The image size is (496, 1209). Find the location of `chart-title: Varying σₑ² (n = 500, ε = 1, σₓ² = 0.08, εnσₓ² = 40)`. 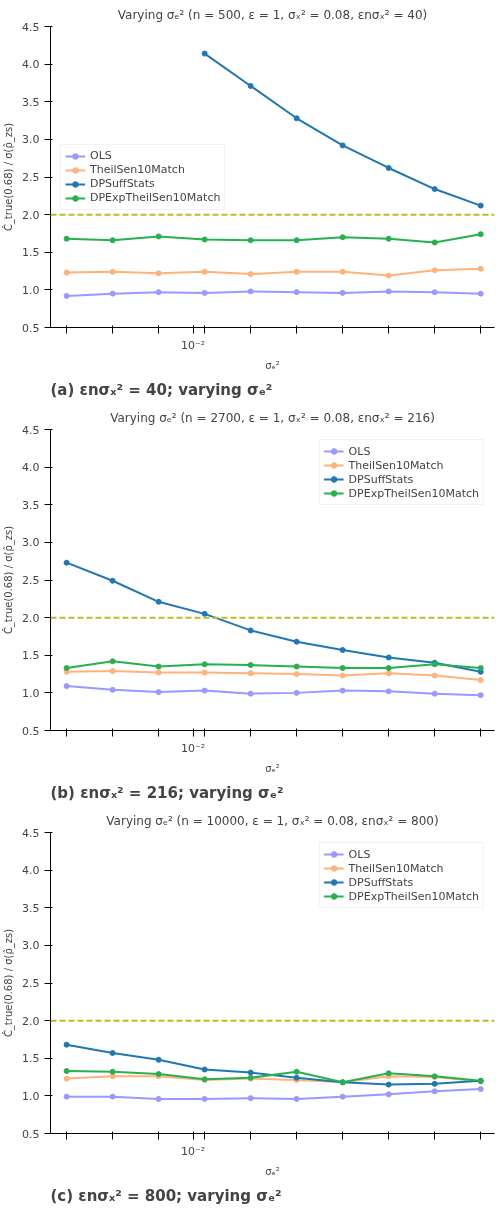

chart-title: Varying σₑ² (n = 500, ε = 1, σₓ² = 0.08, εnσₓ² = 40) is located at coordinates (272, 14).